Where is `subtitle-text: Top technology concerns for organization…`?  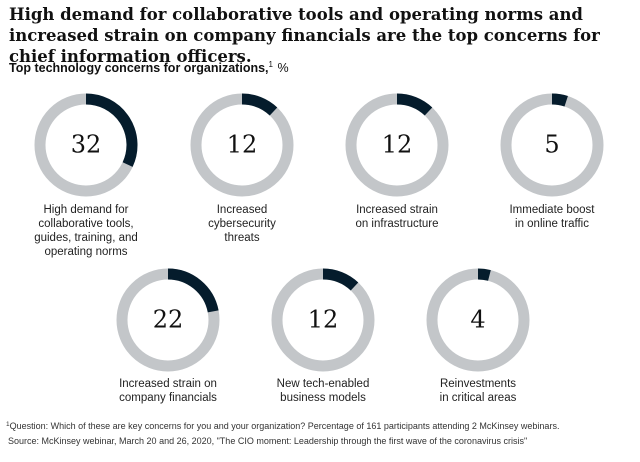 subtitle-text: Top technology concerns for organization… is located at coordinates (139, 68).